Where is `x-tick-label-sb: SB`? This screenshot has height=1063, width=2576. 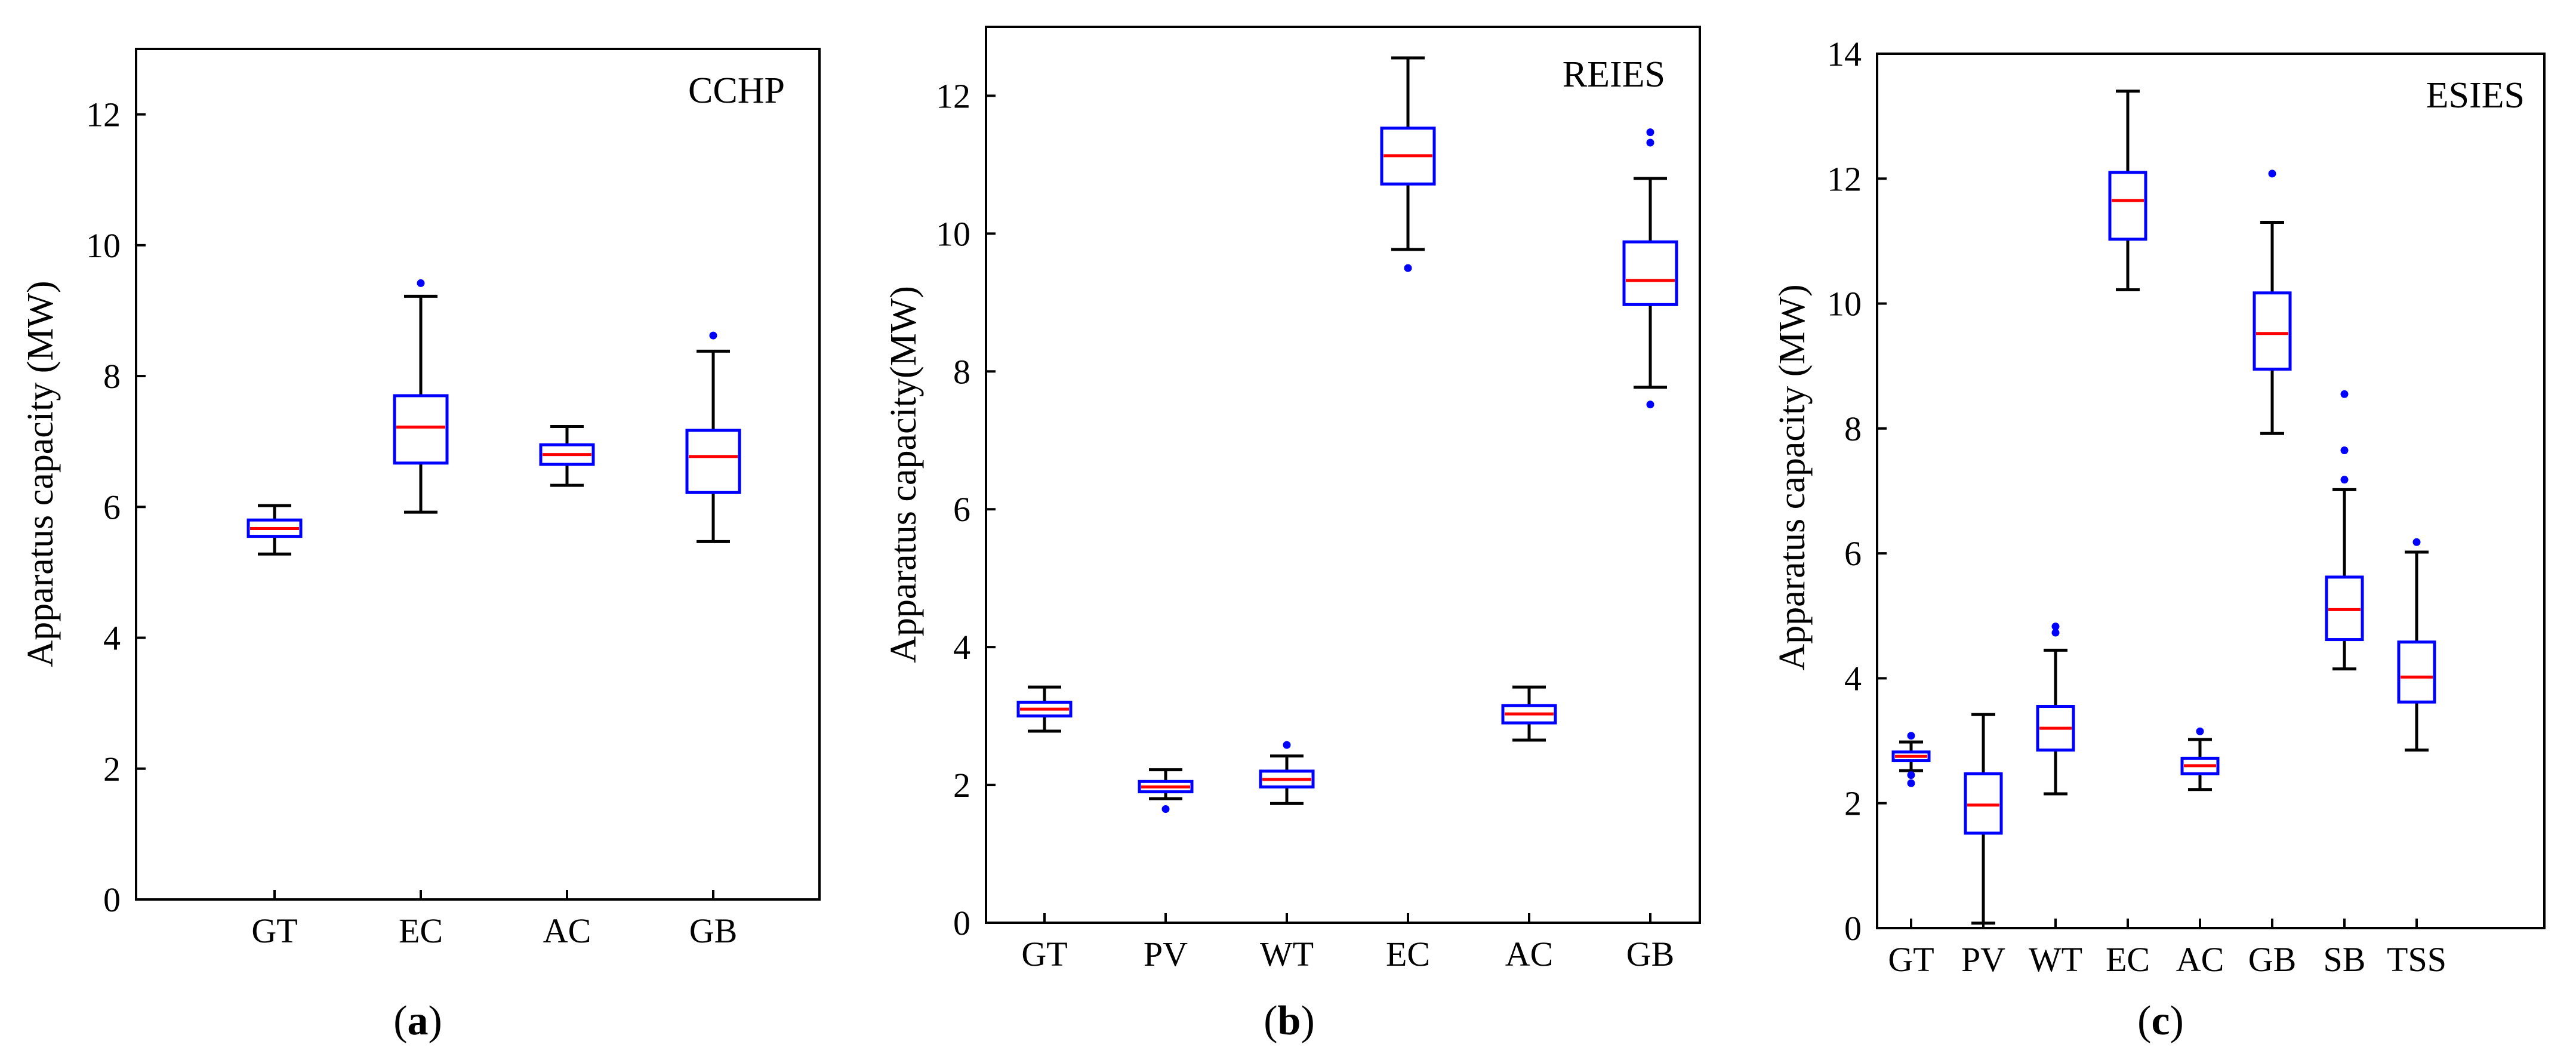 x-tick-label-sb: SB is located at coordinates (2345, 959).